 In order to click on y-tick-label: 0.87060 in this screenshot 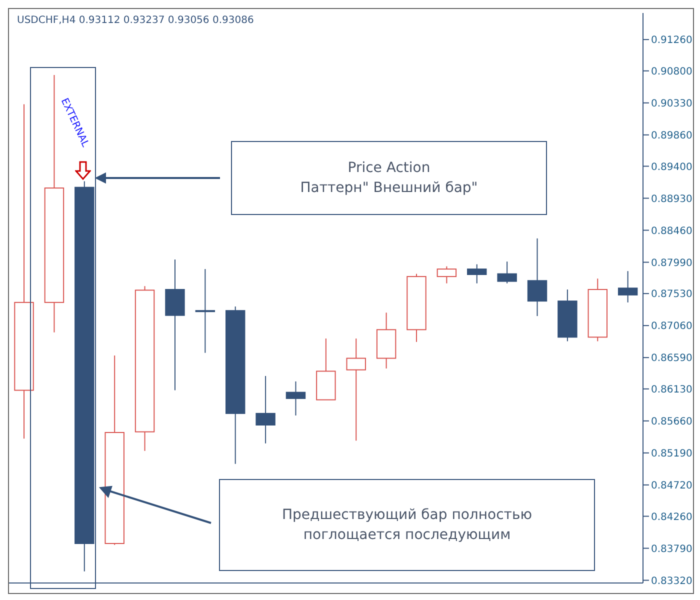, I will do `click(671, 326)`.